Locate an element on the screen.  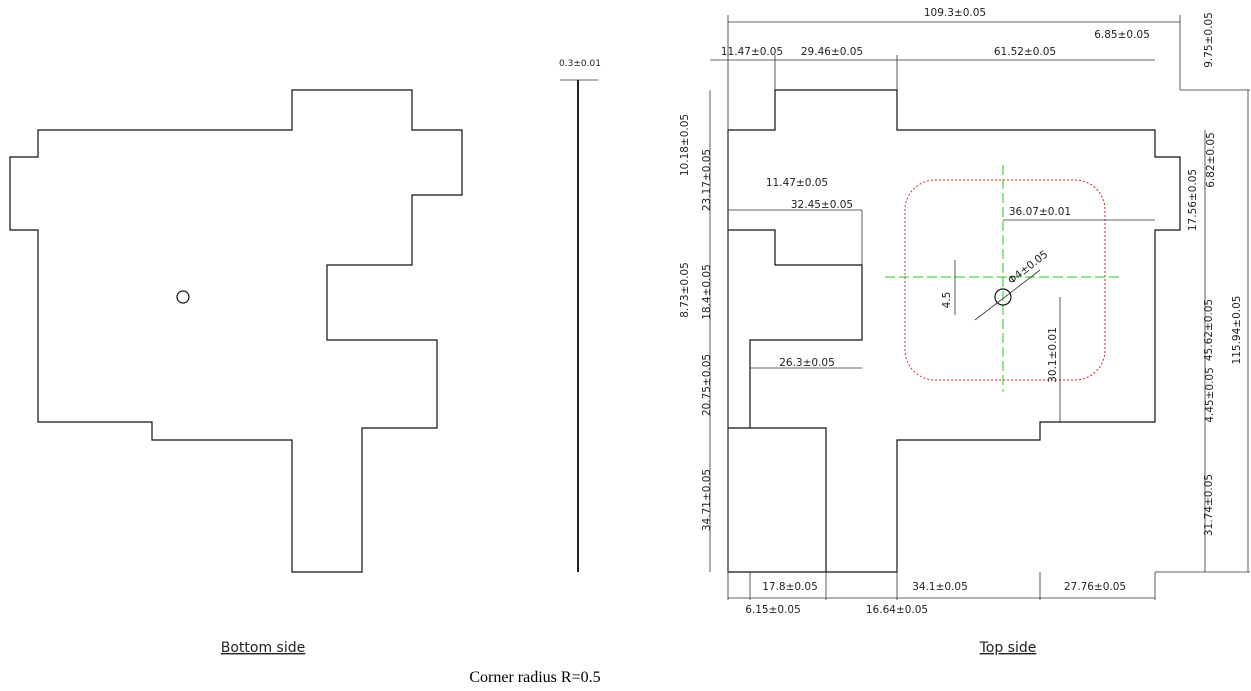
dimension: 6.15±0.05 is located at coordinates (773, 610).